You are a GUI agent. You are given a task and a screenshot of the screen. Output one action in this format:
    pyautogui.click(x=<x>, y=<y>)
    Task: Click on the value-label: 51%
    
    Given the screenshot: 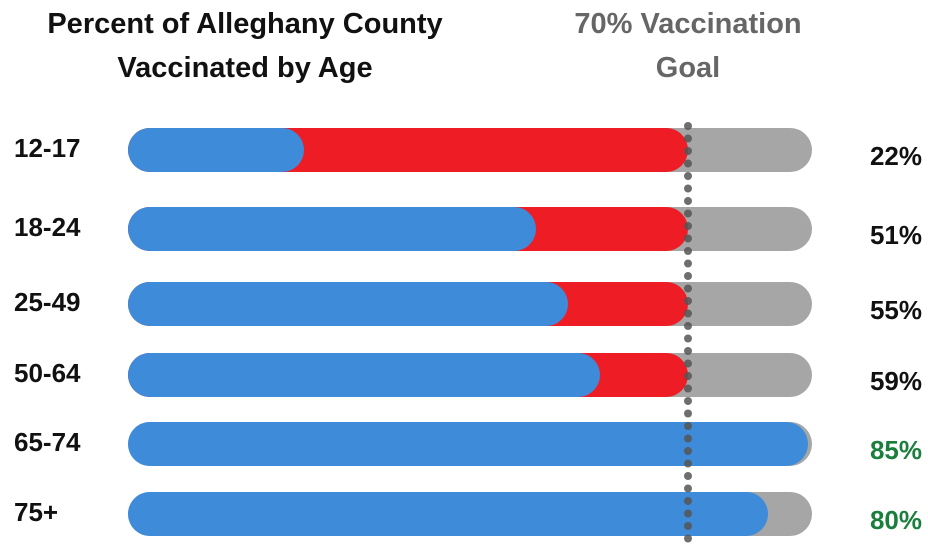 What is the action you would take?
    pyautogui.click(x=896, y=235)
    